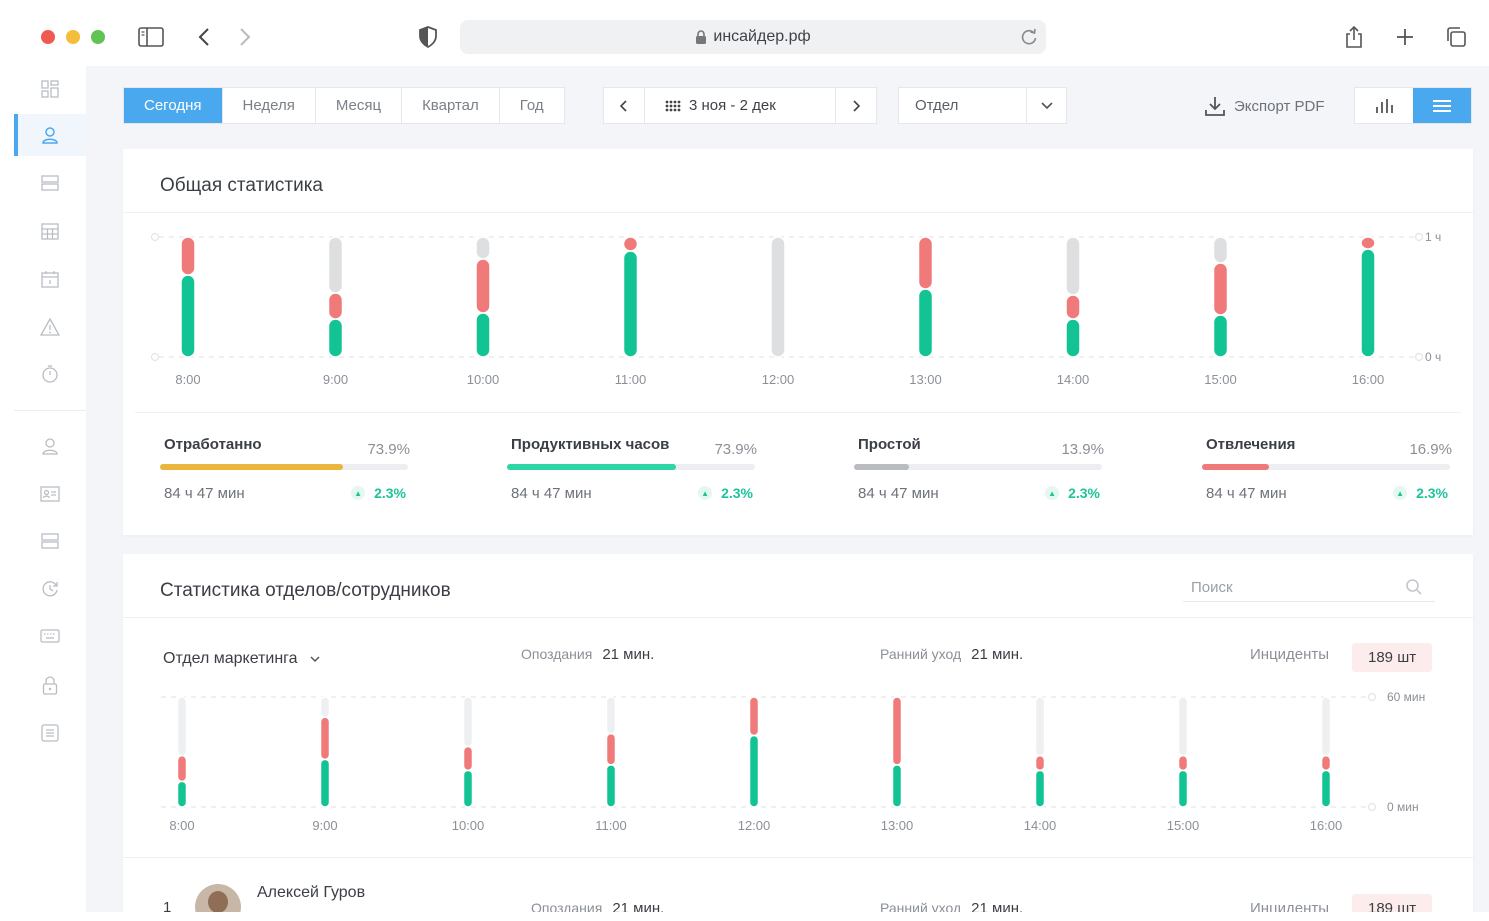 This screenshot has height=921, width=1489. I want to click on sidebar-item-timer, so click(50, 374).